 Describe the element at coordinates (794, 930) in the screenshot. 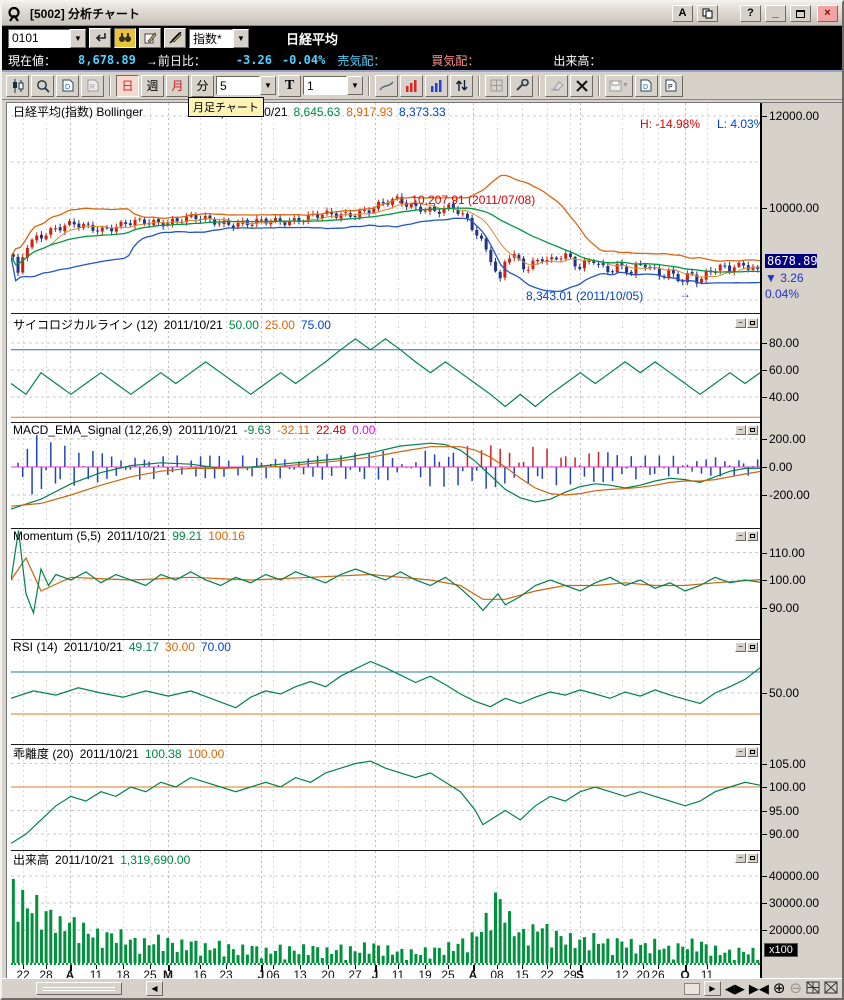

I see `axis-label: 20000.00` at that location.